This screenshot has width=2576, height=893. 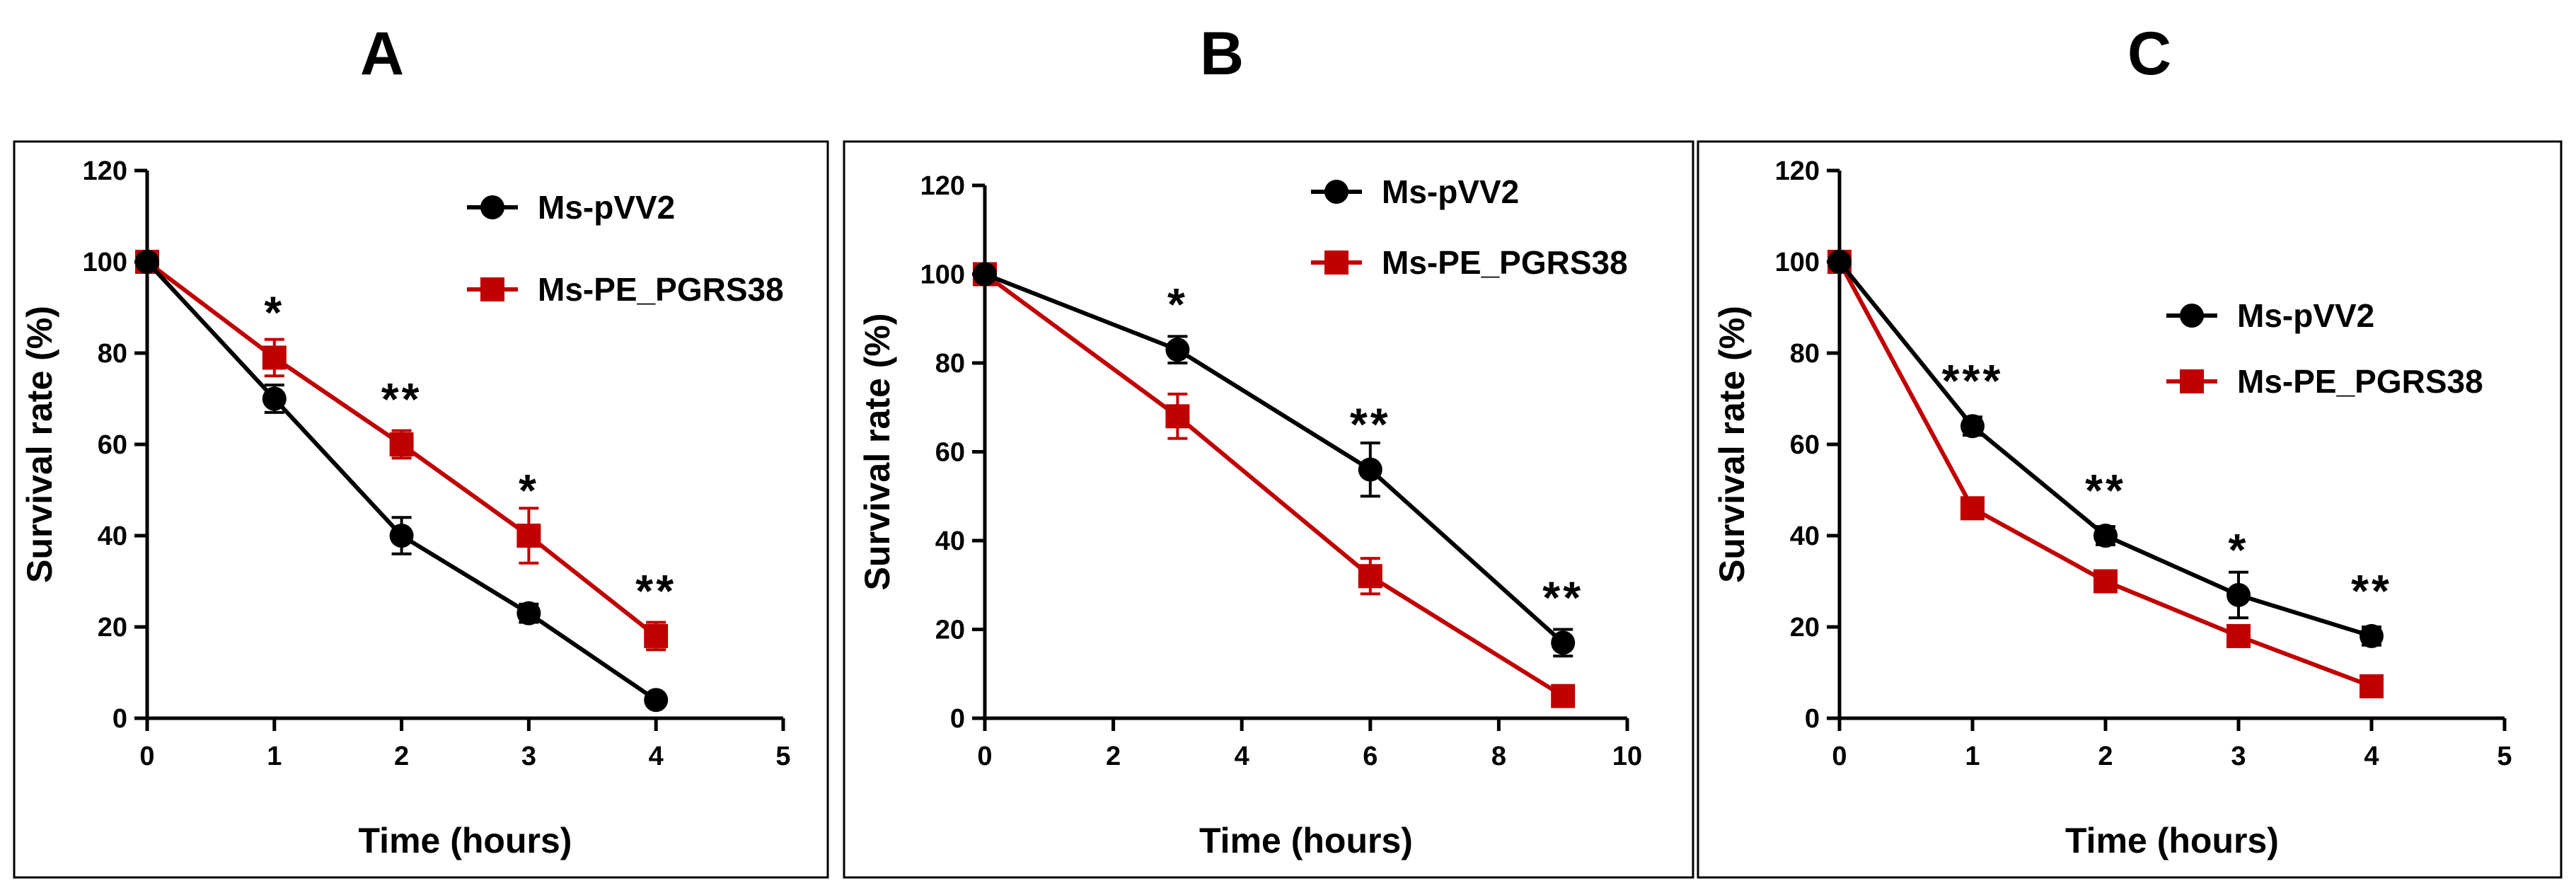 I want to click on series-ms-pe-pgrs38, so click(x=1274, y=485).